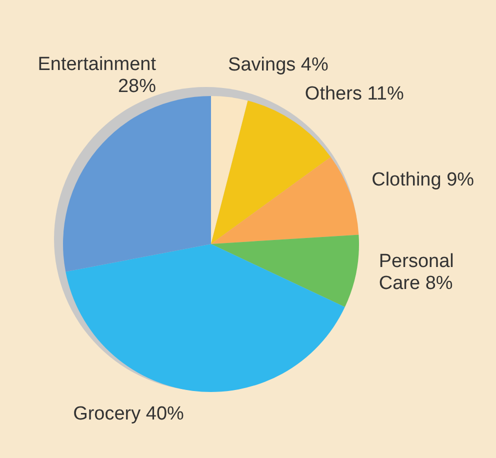  What do you see at coordinates (416, 272) in the screenshot?
I see `slice-label: Personal Care 8%` at bounding box center [416, 272].